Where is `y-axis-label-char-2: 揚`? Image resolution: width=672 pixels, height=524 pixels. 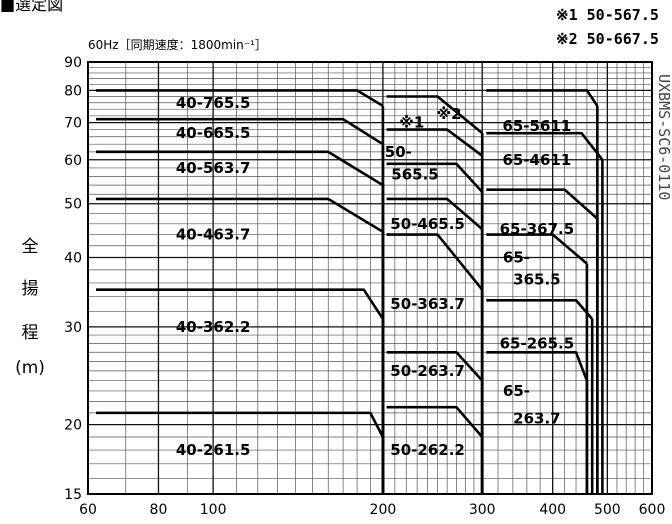 y-axis-label-char-2: 揚 is located at coordinates (30, 289).